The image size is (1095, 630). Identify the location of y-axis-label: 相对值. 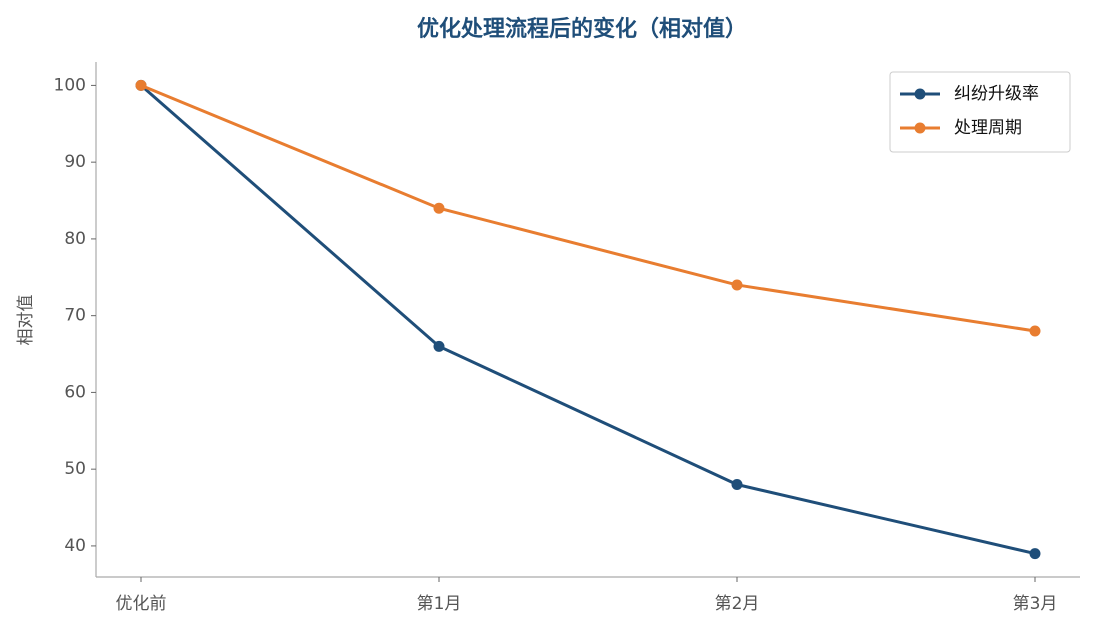
(26, 320).